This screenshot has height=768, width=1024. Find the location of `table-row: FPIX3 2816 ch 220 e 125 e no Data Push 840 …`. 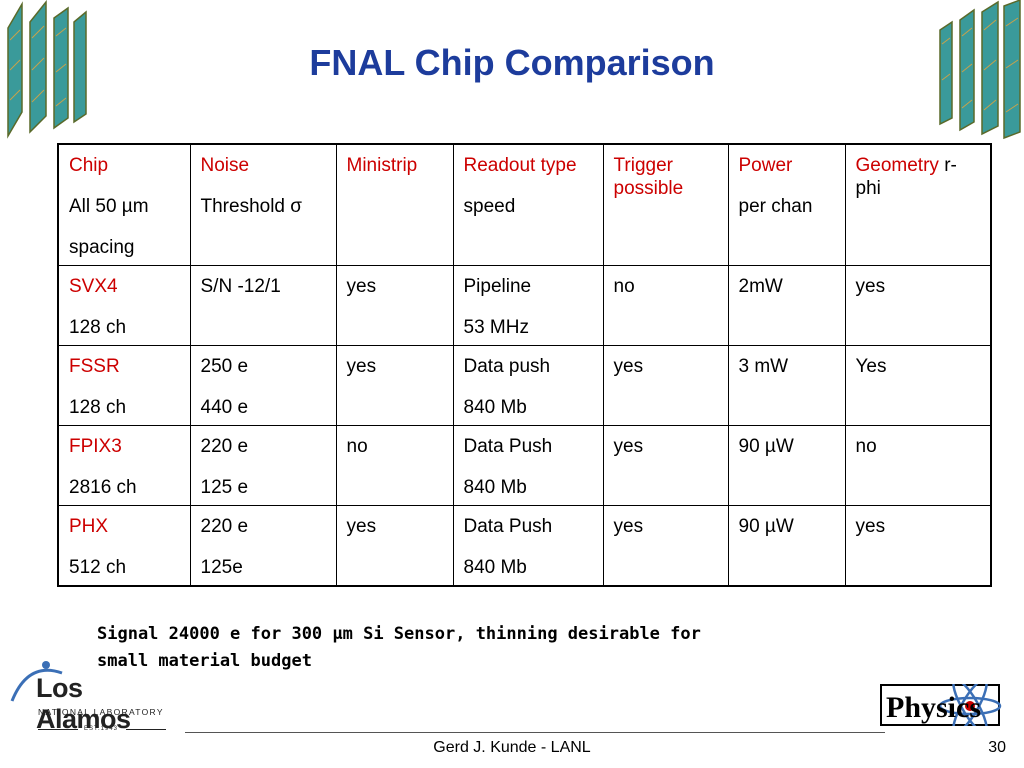

table-row: FPIX3 2816 ch 220 e 125 e no Data Push 840 … is located at coordinates (524, 465).